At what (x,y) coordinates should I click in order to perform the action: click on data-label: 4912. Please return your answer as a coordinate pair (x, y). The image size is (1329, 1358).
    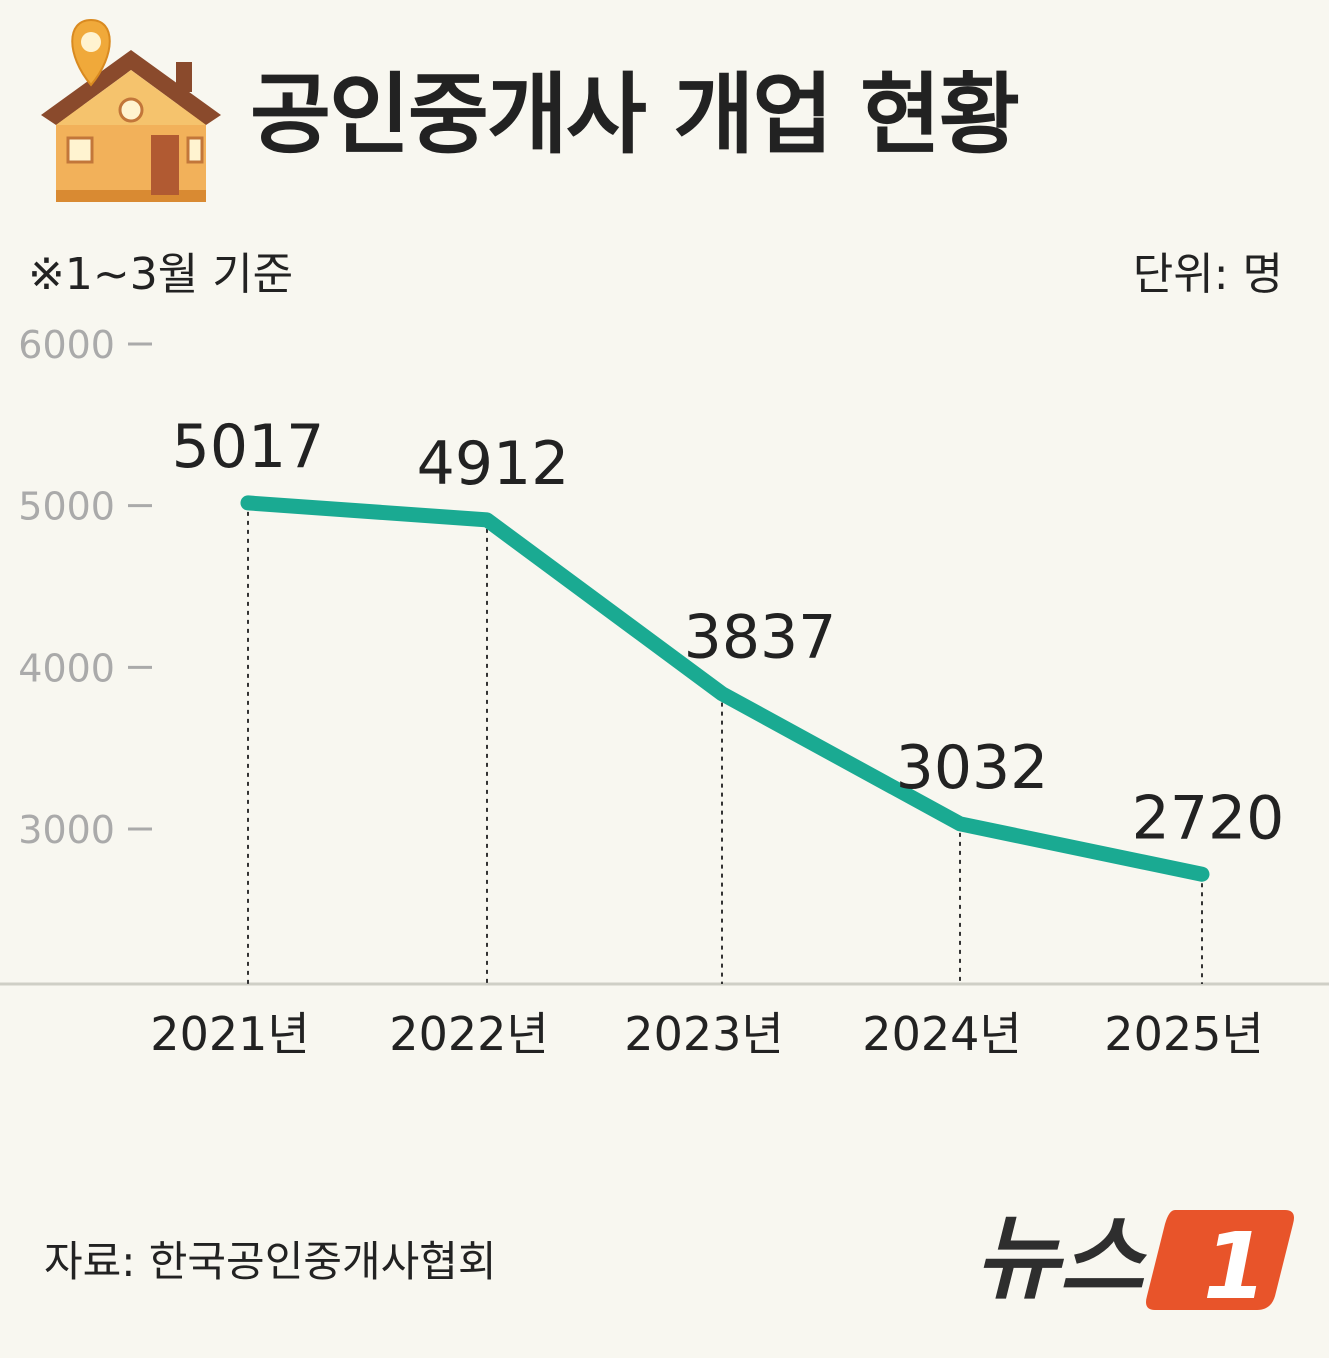
    Looking at the image, I should click on (493, 464).